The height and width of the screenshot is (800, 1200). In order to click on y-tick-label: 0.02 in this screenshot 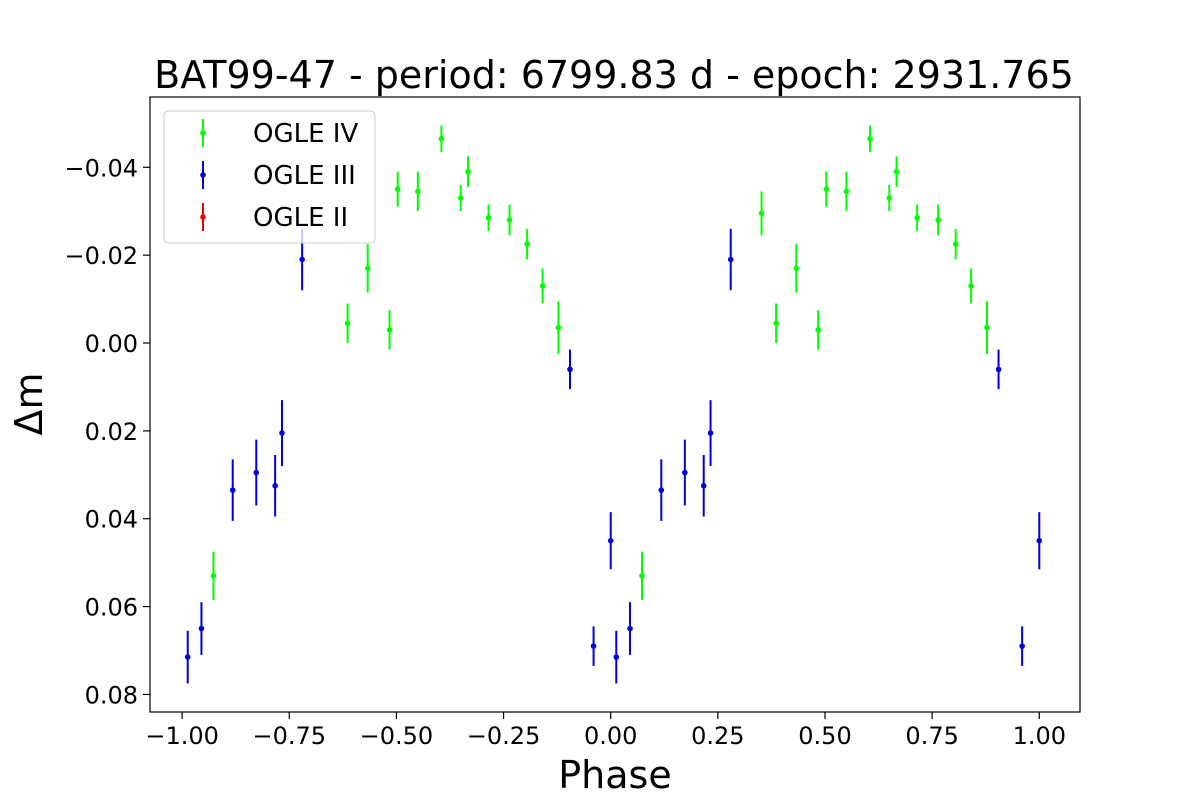, I will do `click(111, 432)`.